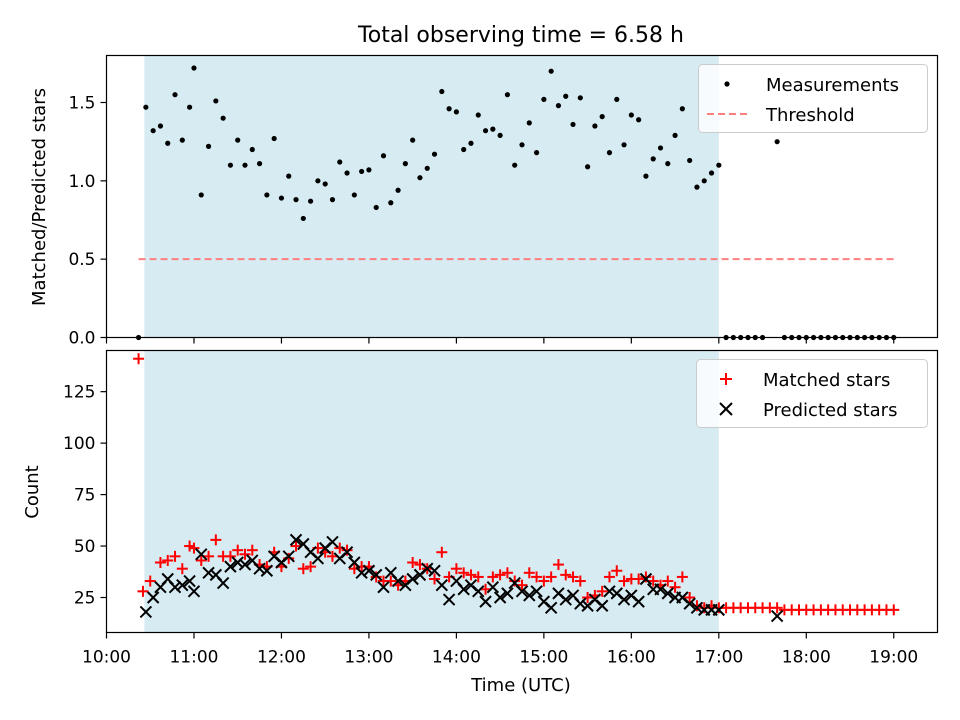 The image size is (960, 720). Describe the element at coordinates (543, 658) in the screenshot. I see `x-tick-label: 15:00` at that location.